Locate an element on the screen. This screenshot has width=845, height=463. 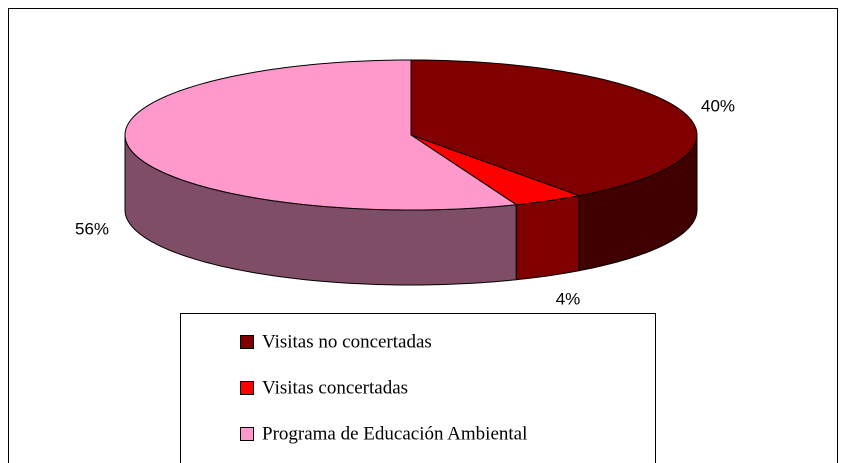
data-label: 4% is located at coordinates (568, 298).